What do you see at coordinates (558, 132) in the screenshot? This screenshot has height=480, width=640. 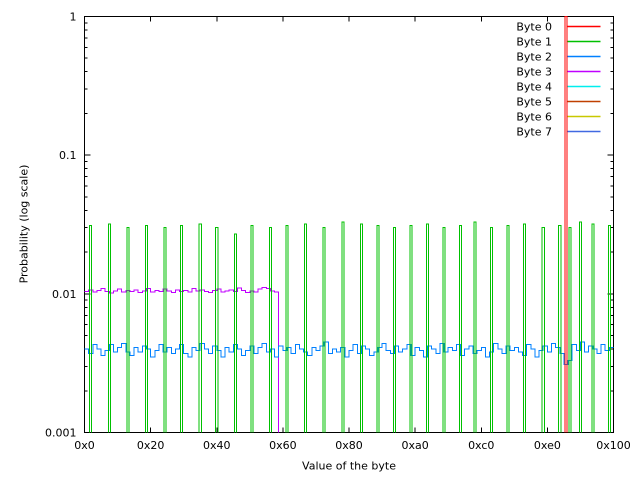 I see `legend-entry: Byte 7` at bounding box center [558, 132].